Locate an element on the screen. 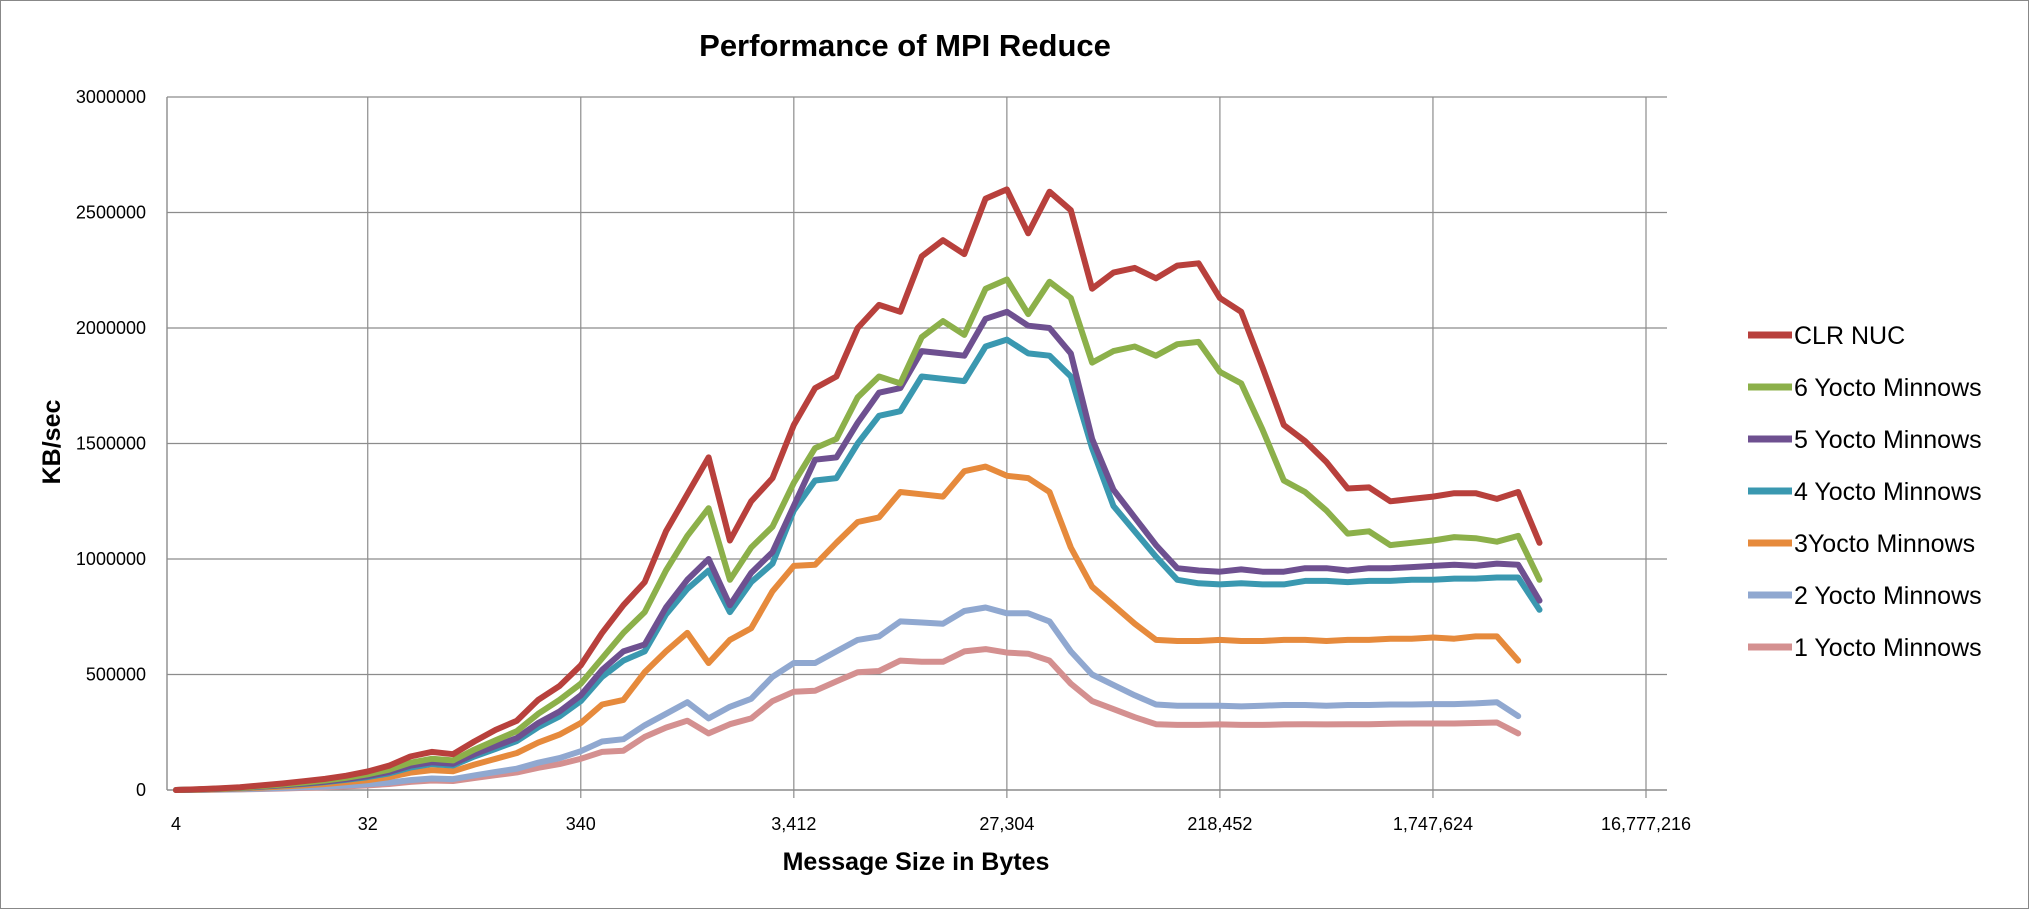 The image size is (2029, 909). y-tick-label: 2500000 is located at coordinates (111, 213).